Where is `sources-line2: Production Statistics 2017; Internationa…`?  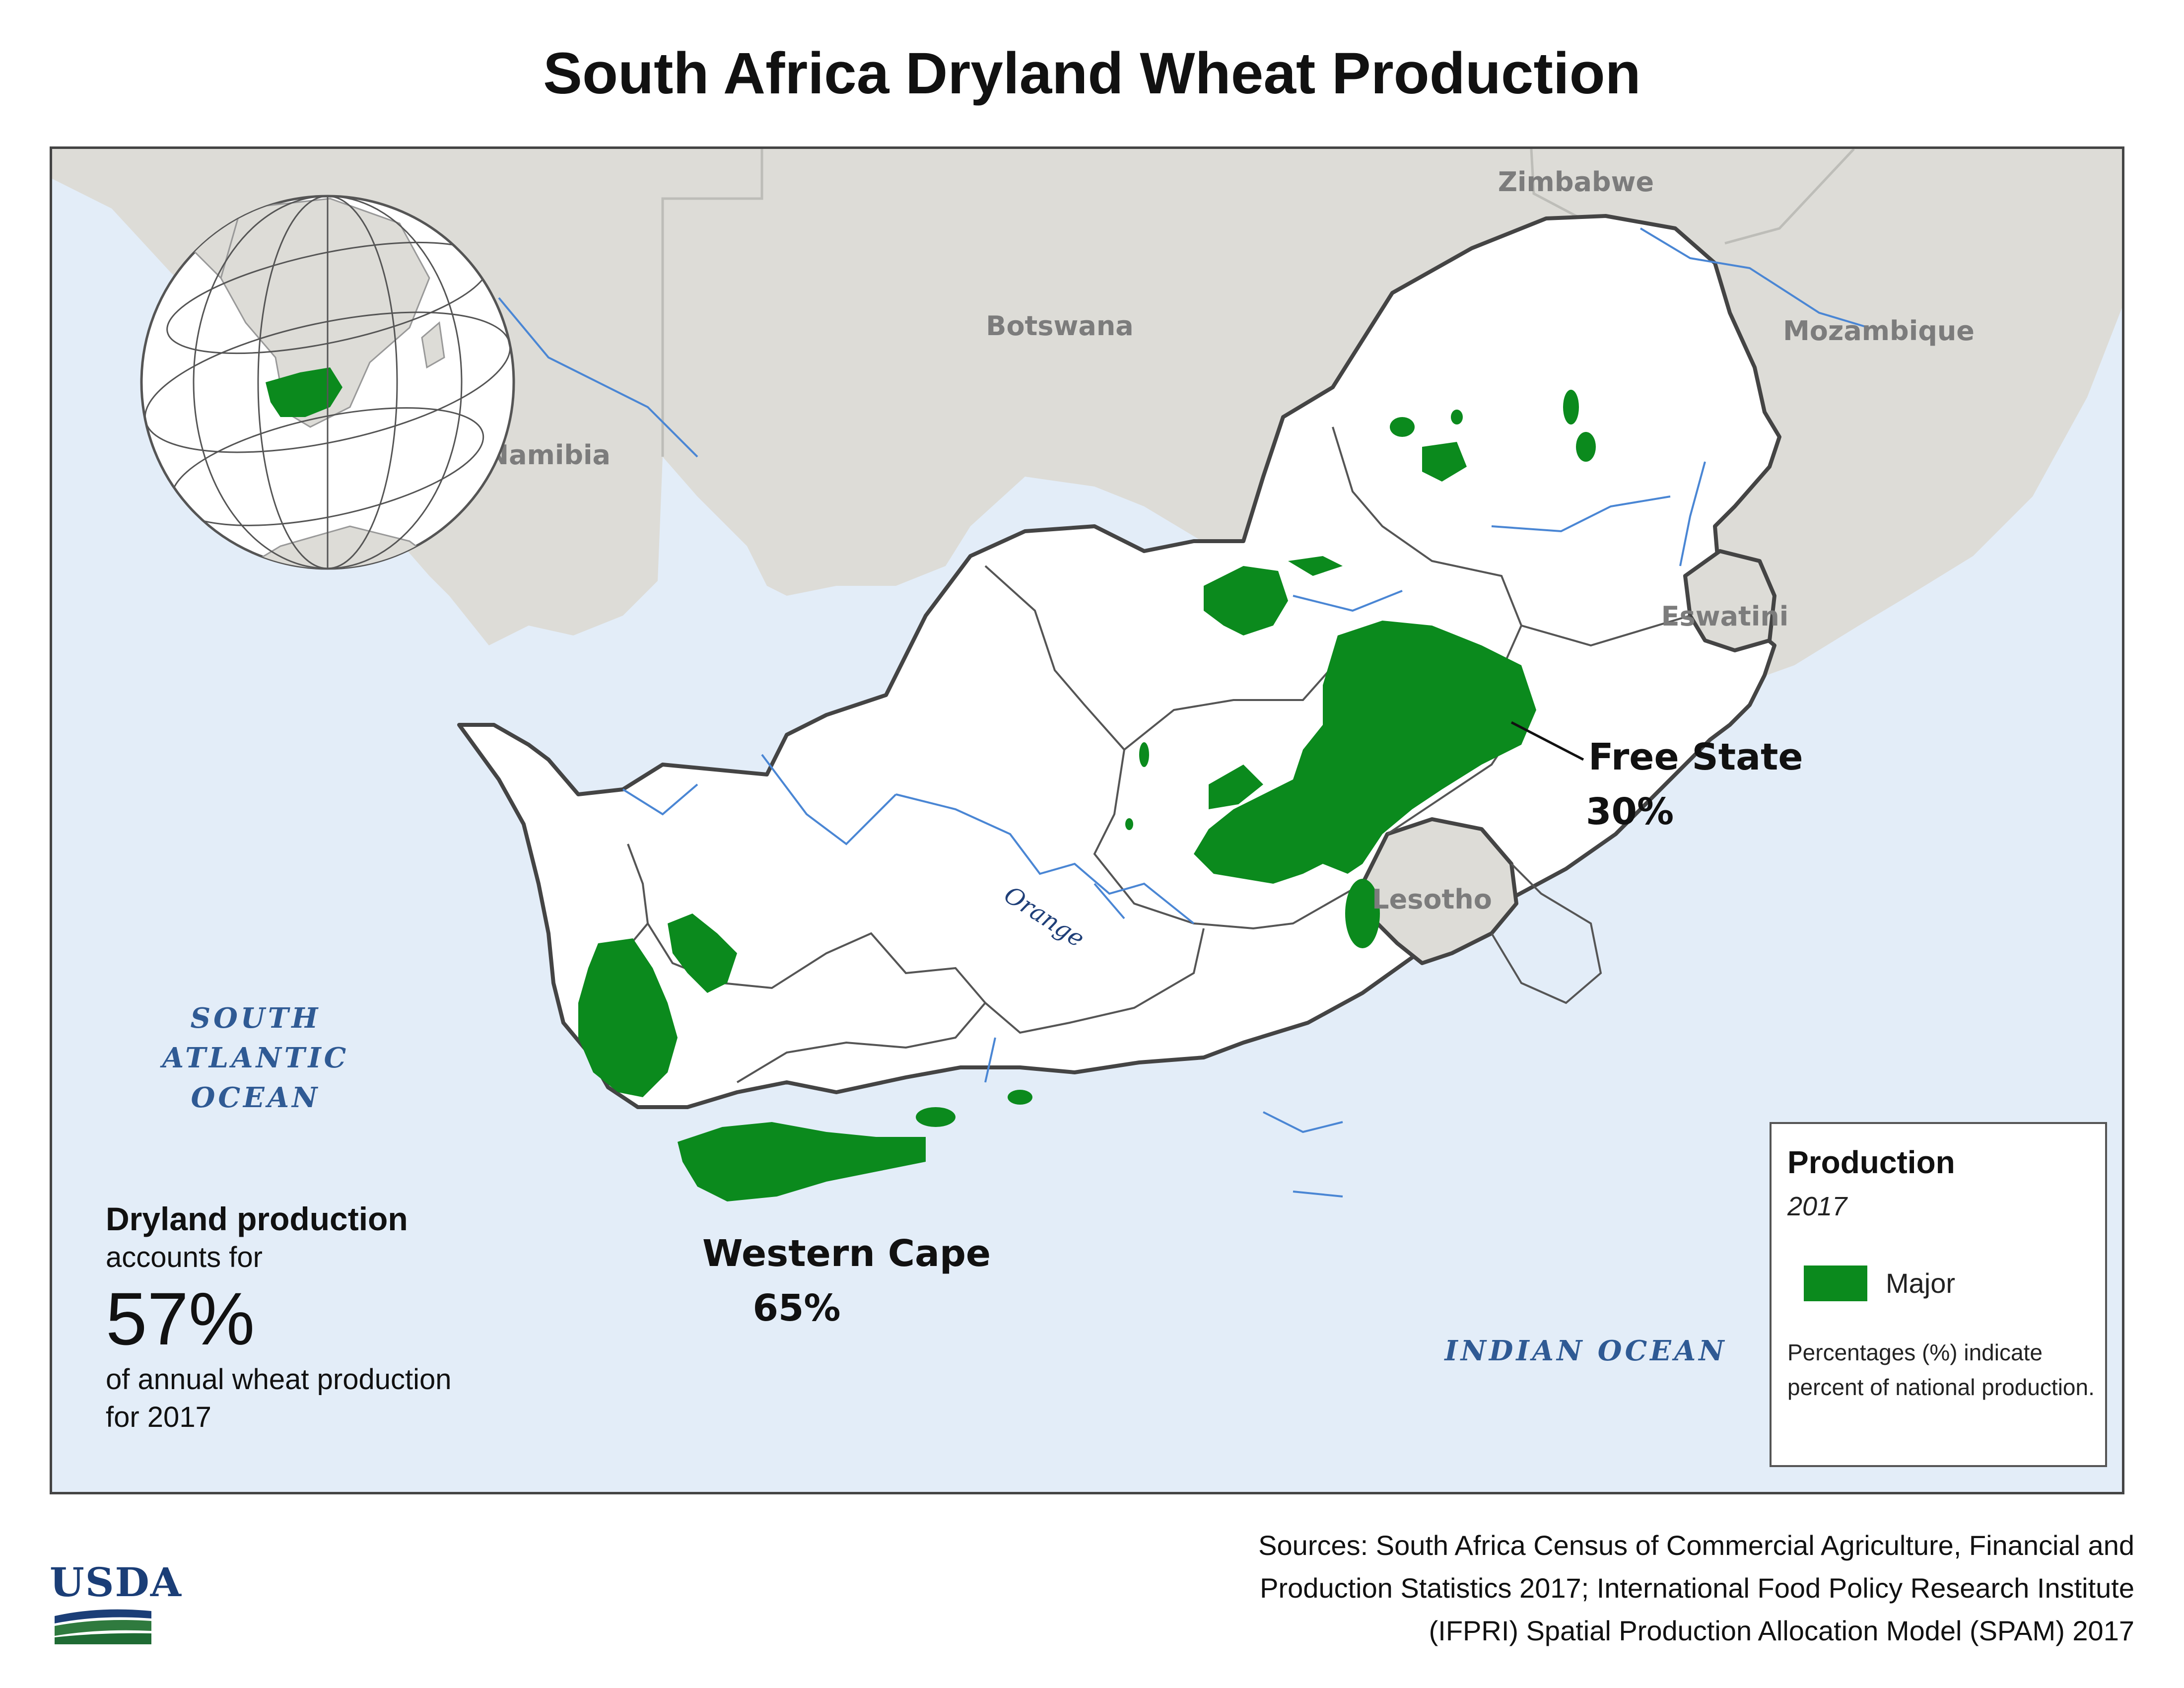
sources-line2: Production Statistics 2017; Internationa… is located at coordinates (1697, 1588).